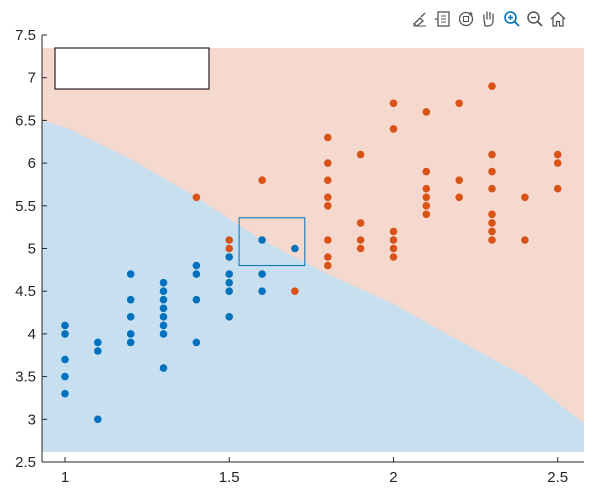 The image size is (612, 503). I want to click on x-tick-label: 2, so click(393, 477).